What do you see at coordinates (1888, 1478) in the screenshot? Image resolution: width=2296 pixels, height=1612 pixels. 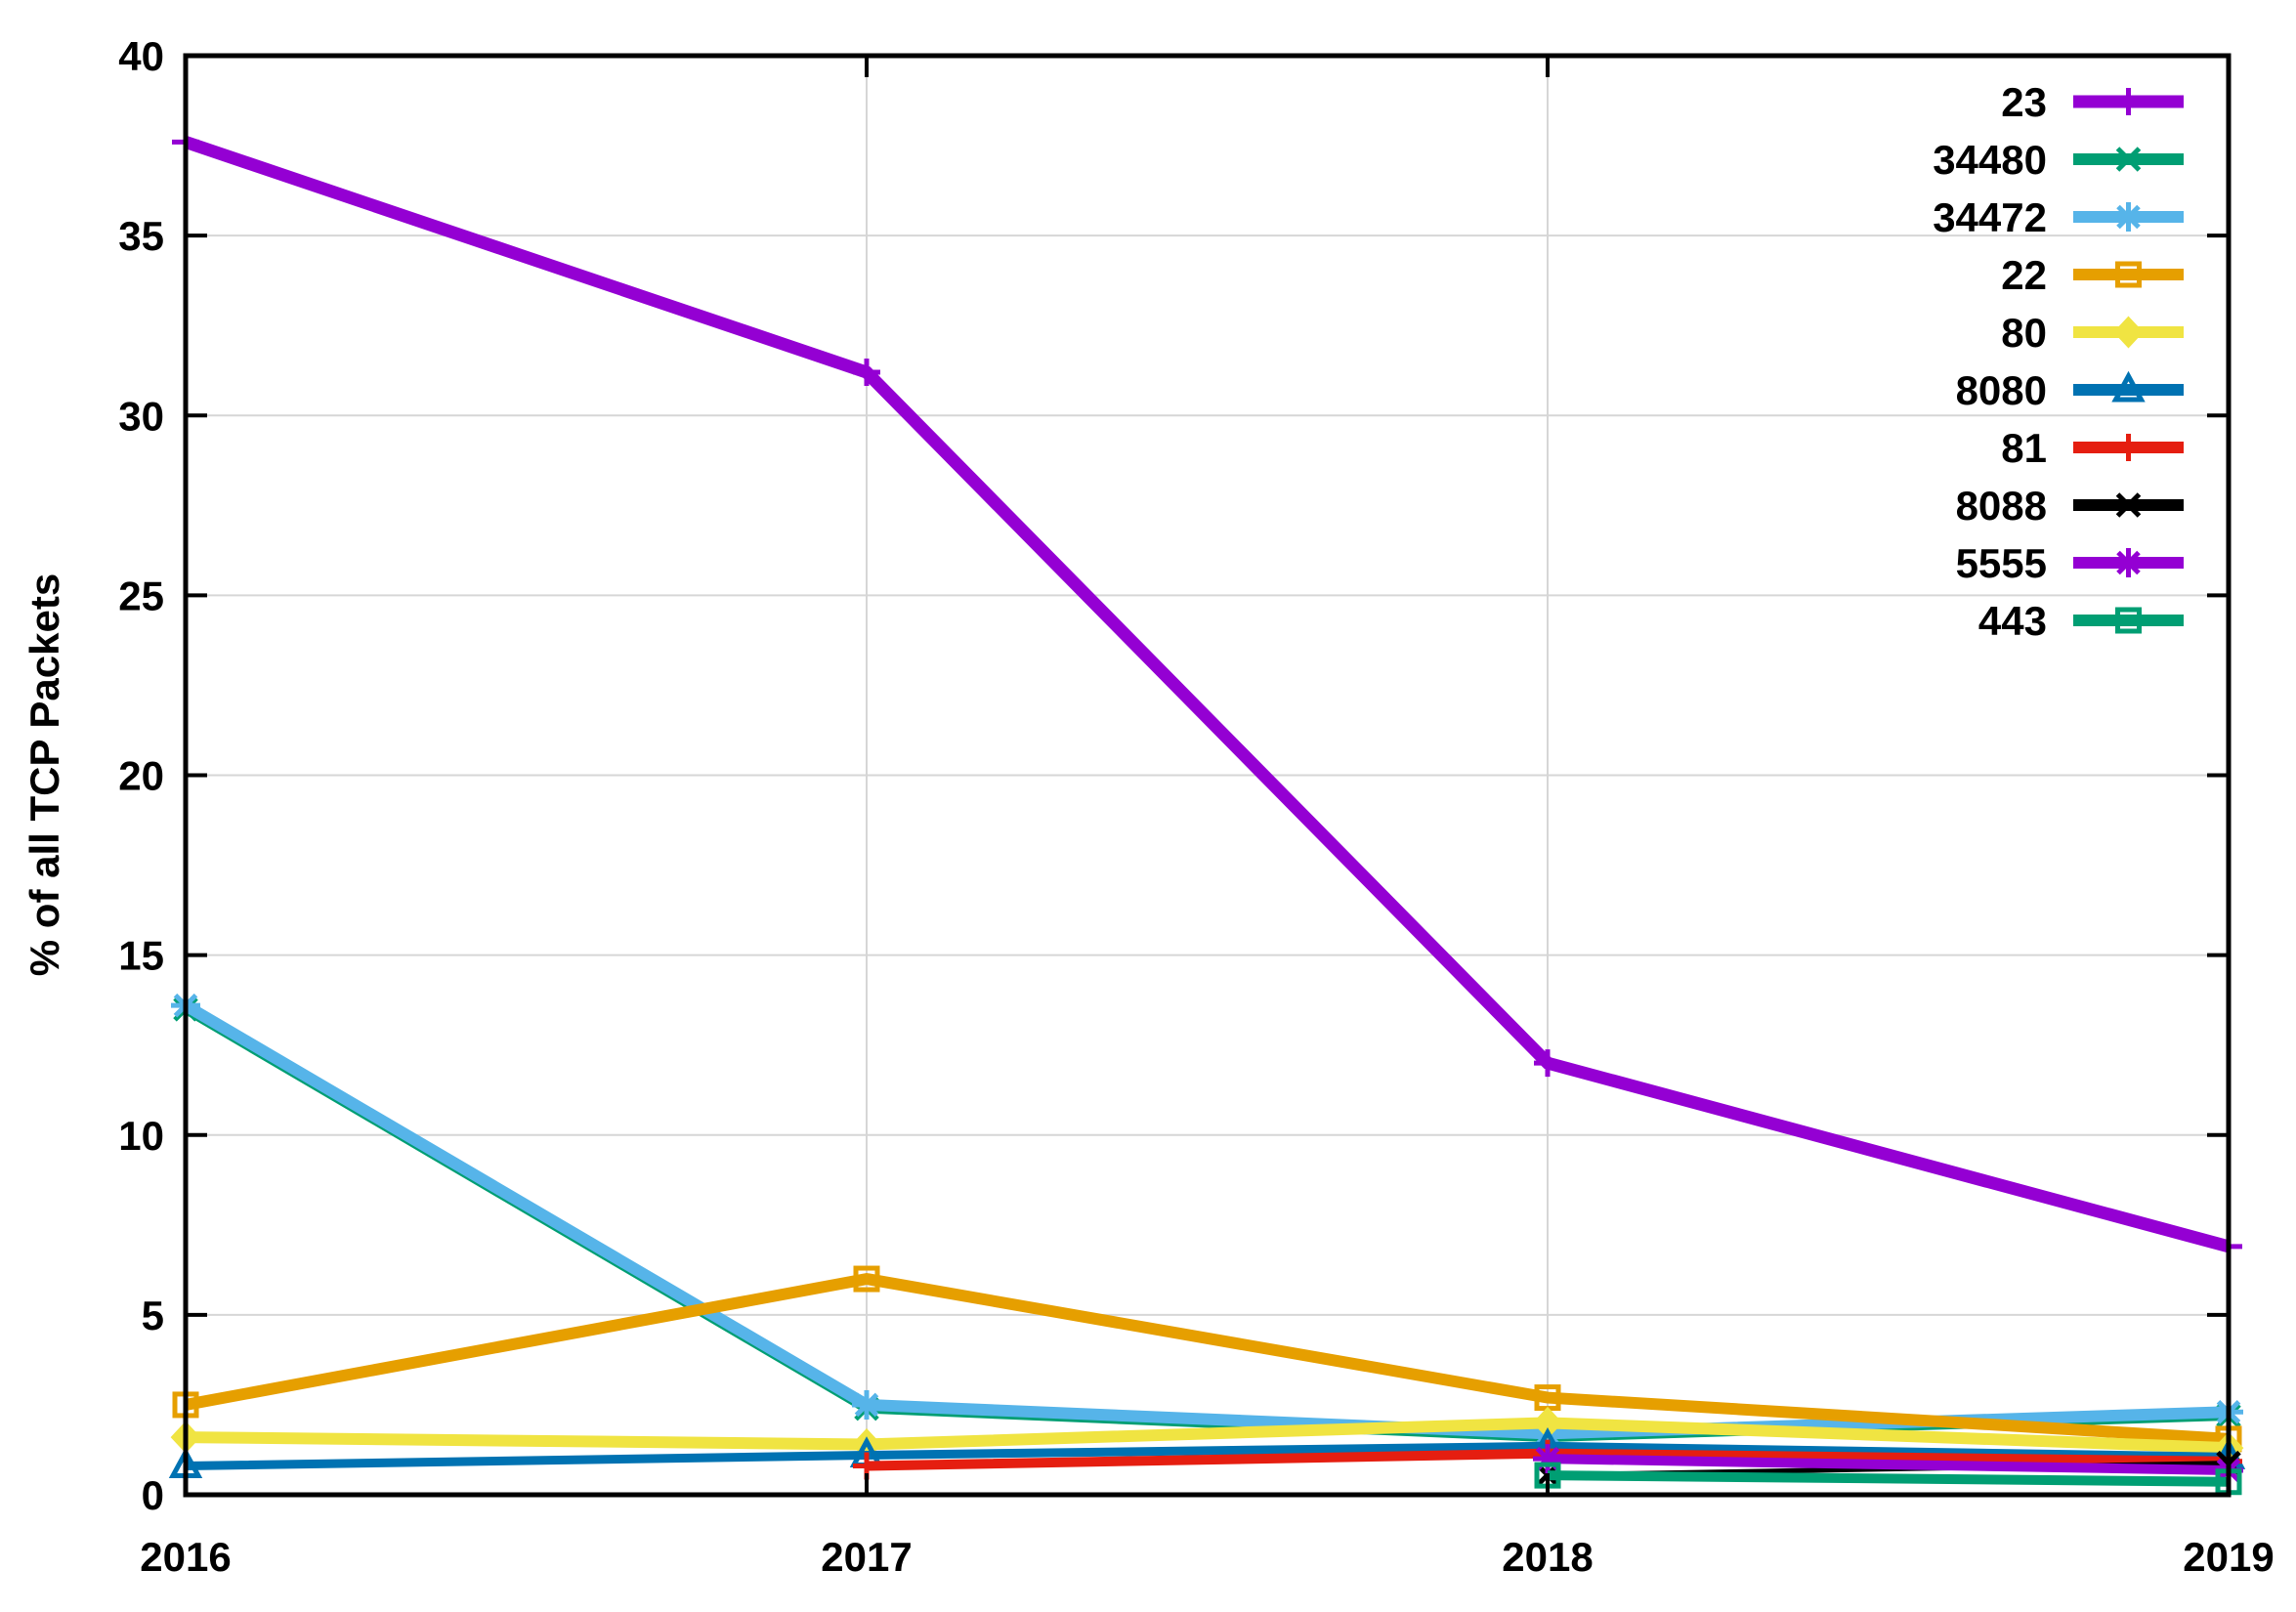 I see `series-443-line` at bounding box center [1888, 1478].